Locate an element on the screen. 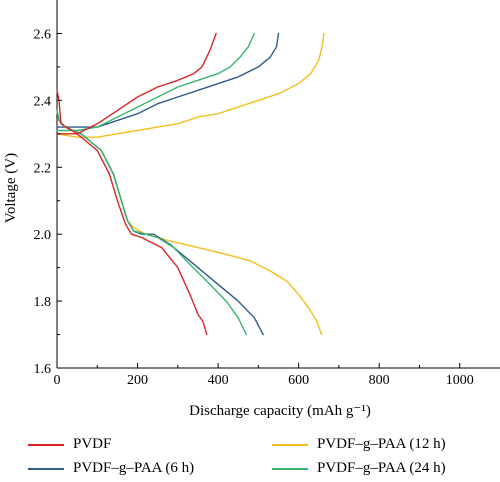  legend-item-12h: PVDF–g–PAA (12 h) is located at coordinates (359, 444).